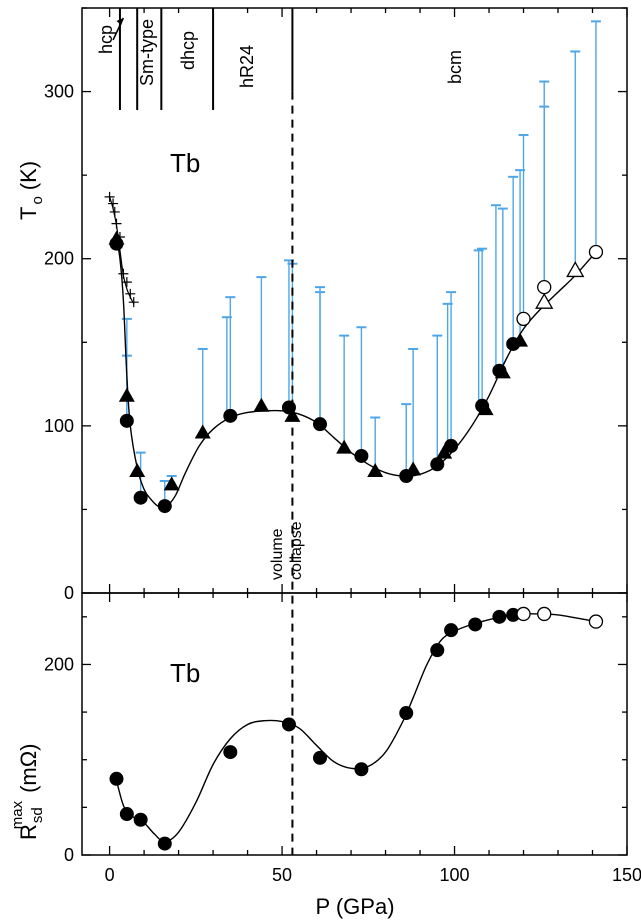 This screenshot has width=641, height=924. What do you see at coordinates (282, 875) in the screenshot?
I see `x-tick-label: 50` at bounding box center [282, 875].